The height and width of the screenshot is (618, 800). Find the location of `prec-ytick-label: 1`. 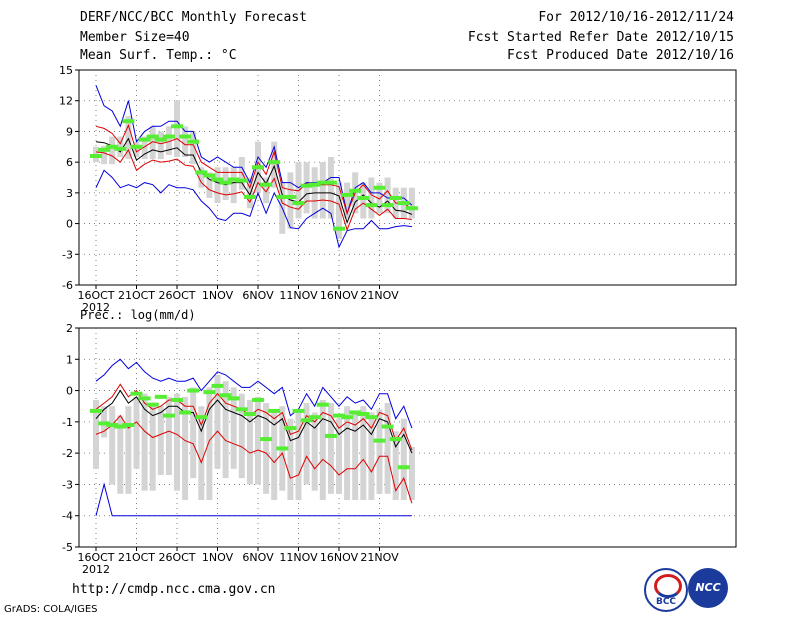

prec-ytick-label: 1 is located at coordinates (69, 359).